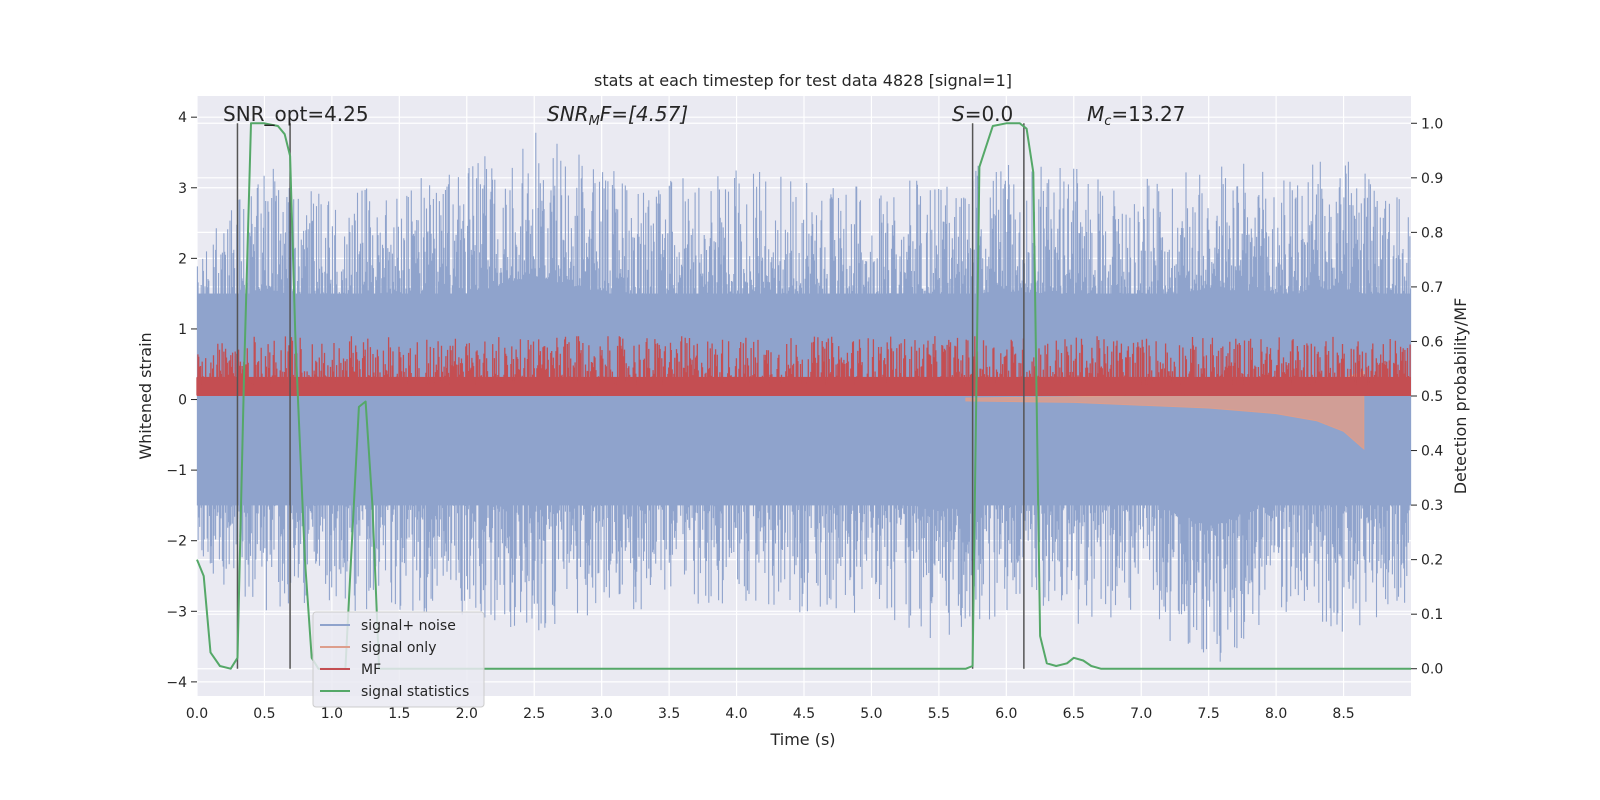  Describe the element at coordinates (1074, 714) in the screenshot. I see `x-tick-label: 6.5` at that location.